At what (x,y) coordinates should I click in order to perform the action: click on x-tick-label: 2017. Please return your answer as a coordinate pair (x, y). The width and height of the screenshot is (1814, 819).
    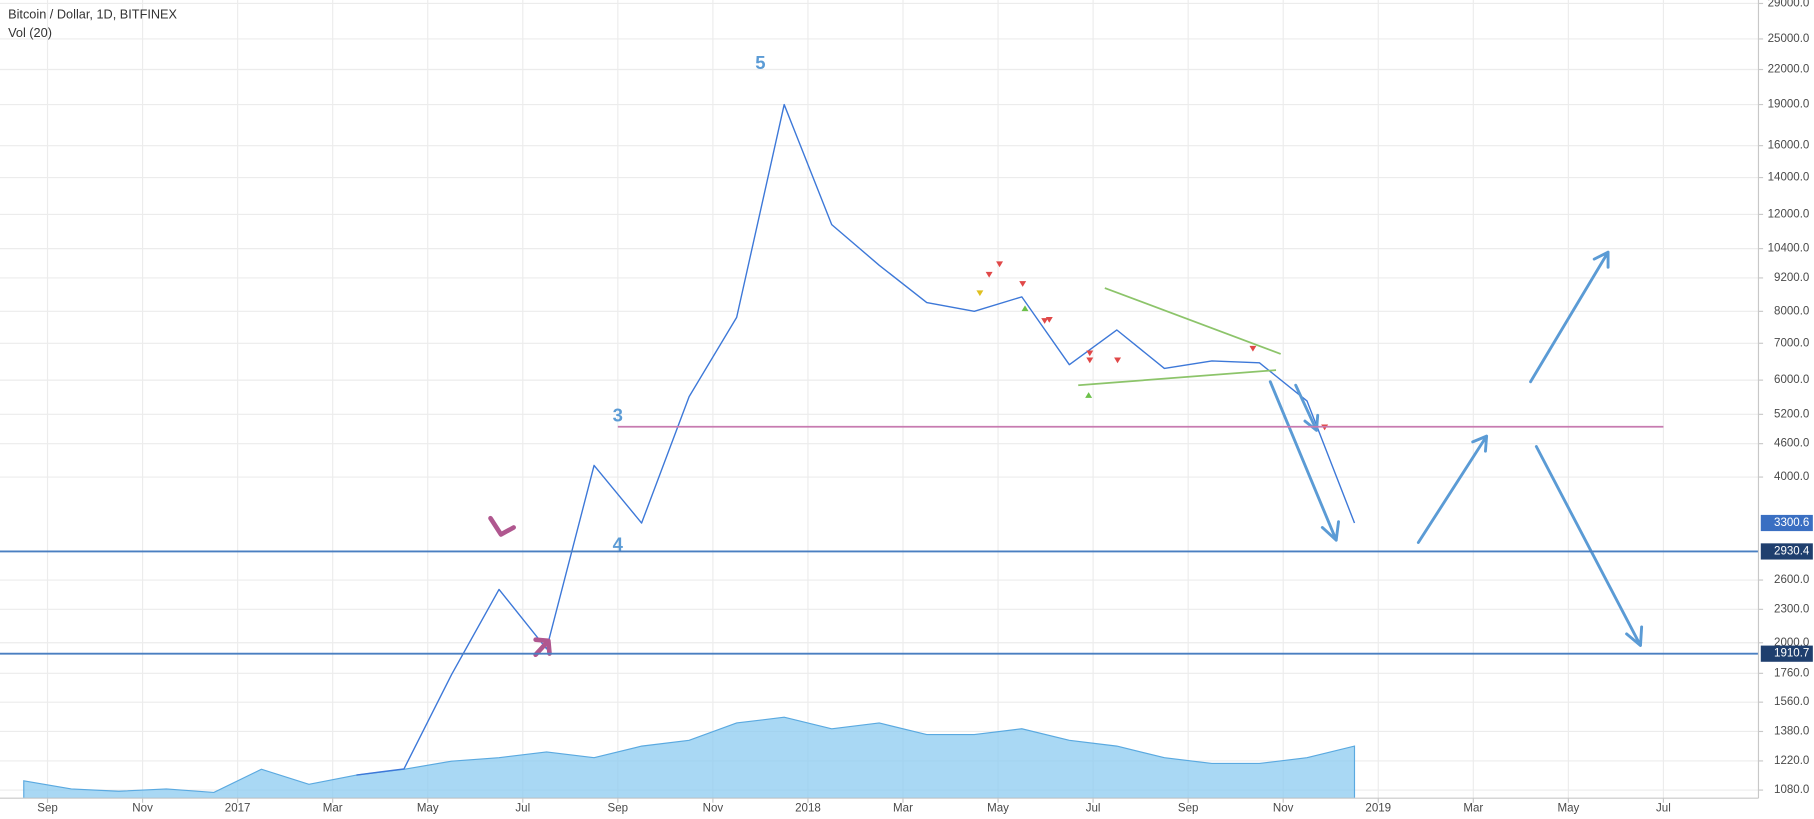
    Looking at the image, I should click on (238, 809).